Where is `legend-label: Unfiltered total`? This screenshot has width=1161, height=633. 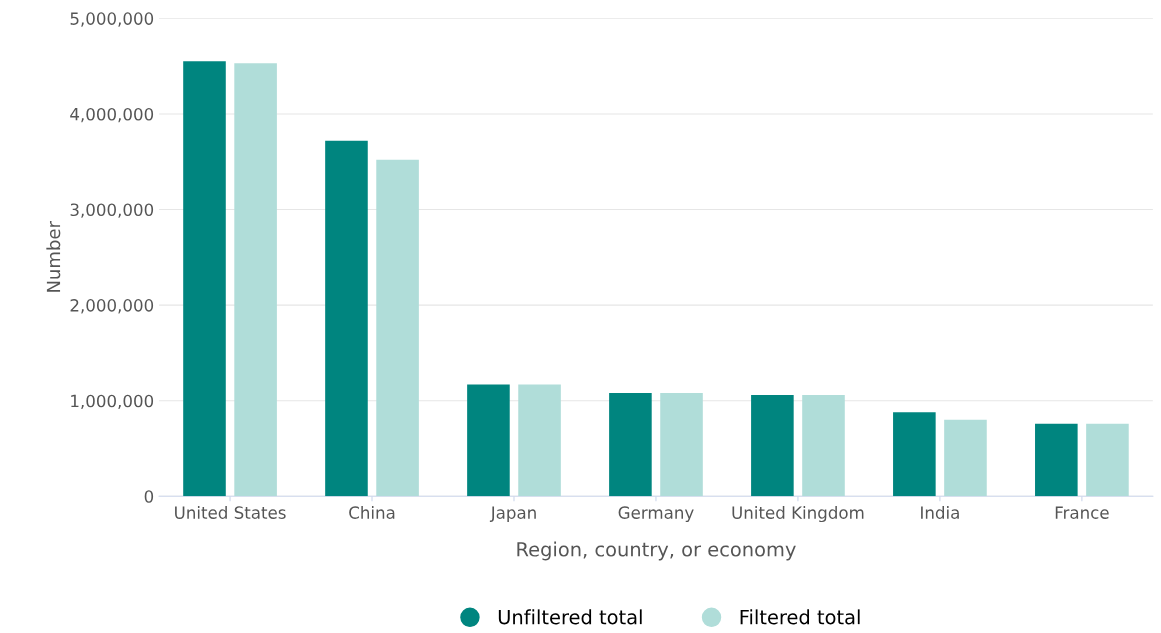 legend-label: Unfiltered total is located at coordinates (570, 617).